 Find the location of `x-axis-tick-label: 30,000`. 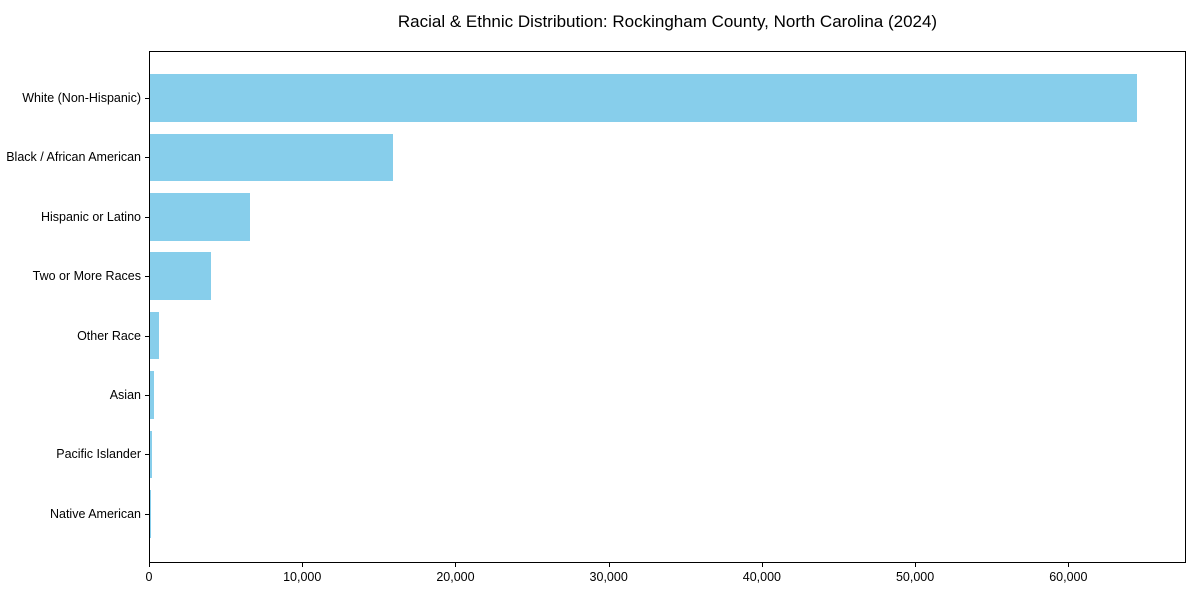

x-axis-tick-label: 30,000 is located at coordinates (608, 577).